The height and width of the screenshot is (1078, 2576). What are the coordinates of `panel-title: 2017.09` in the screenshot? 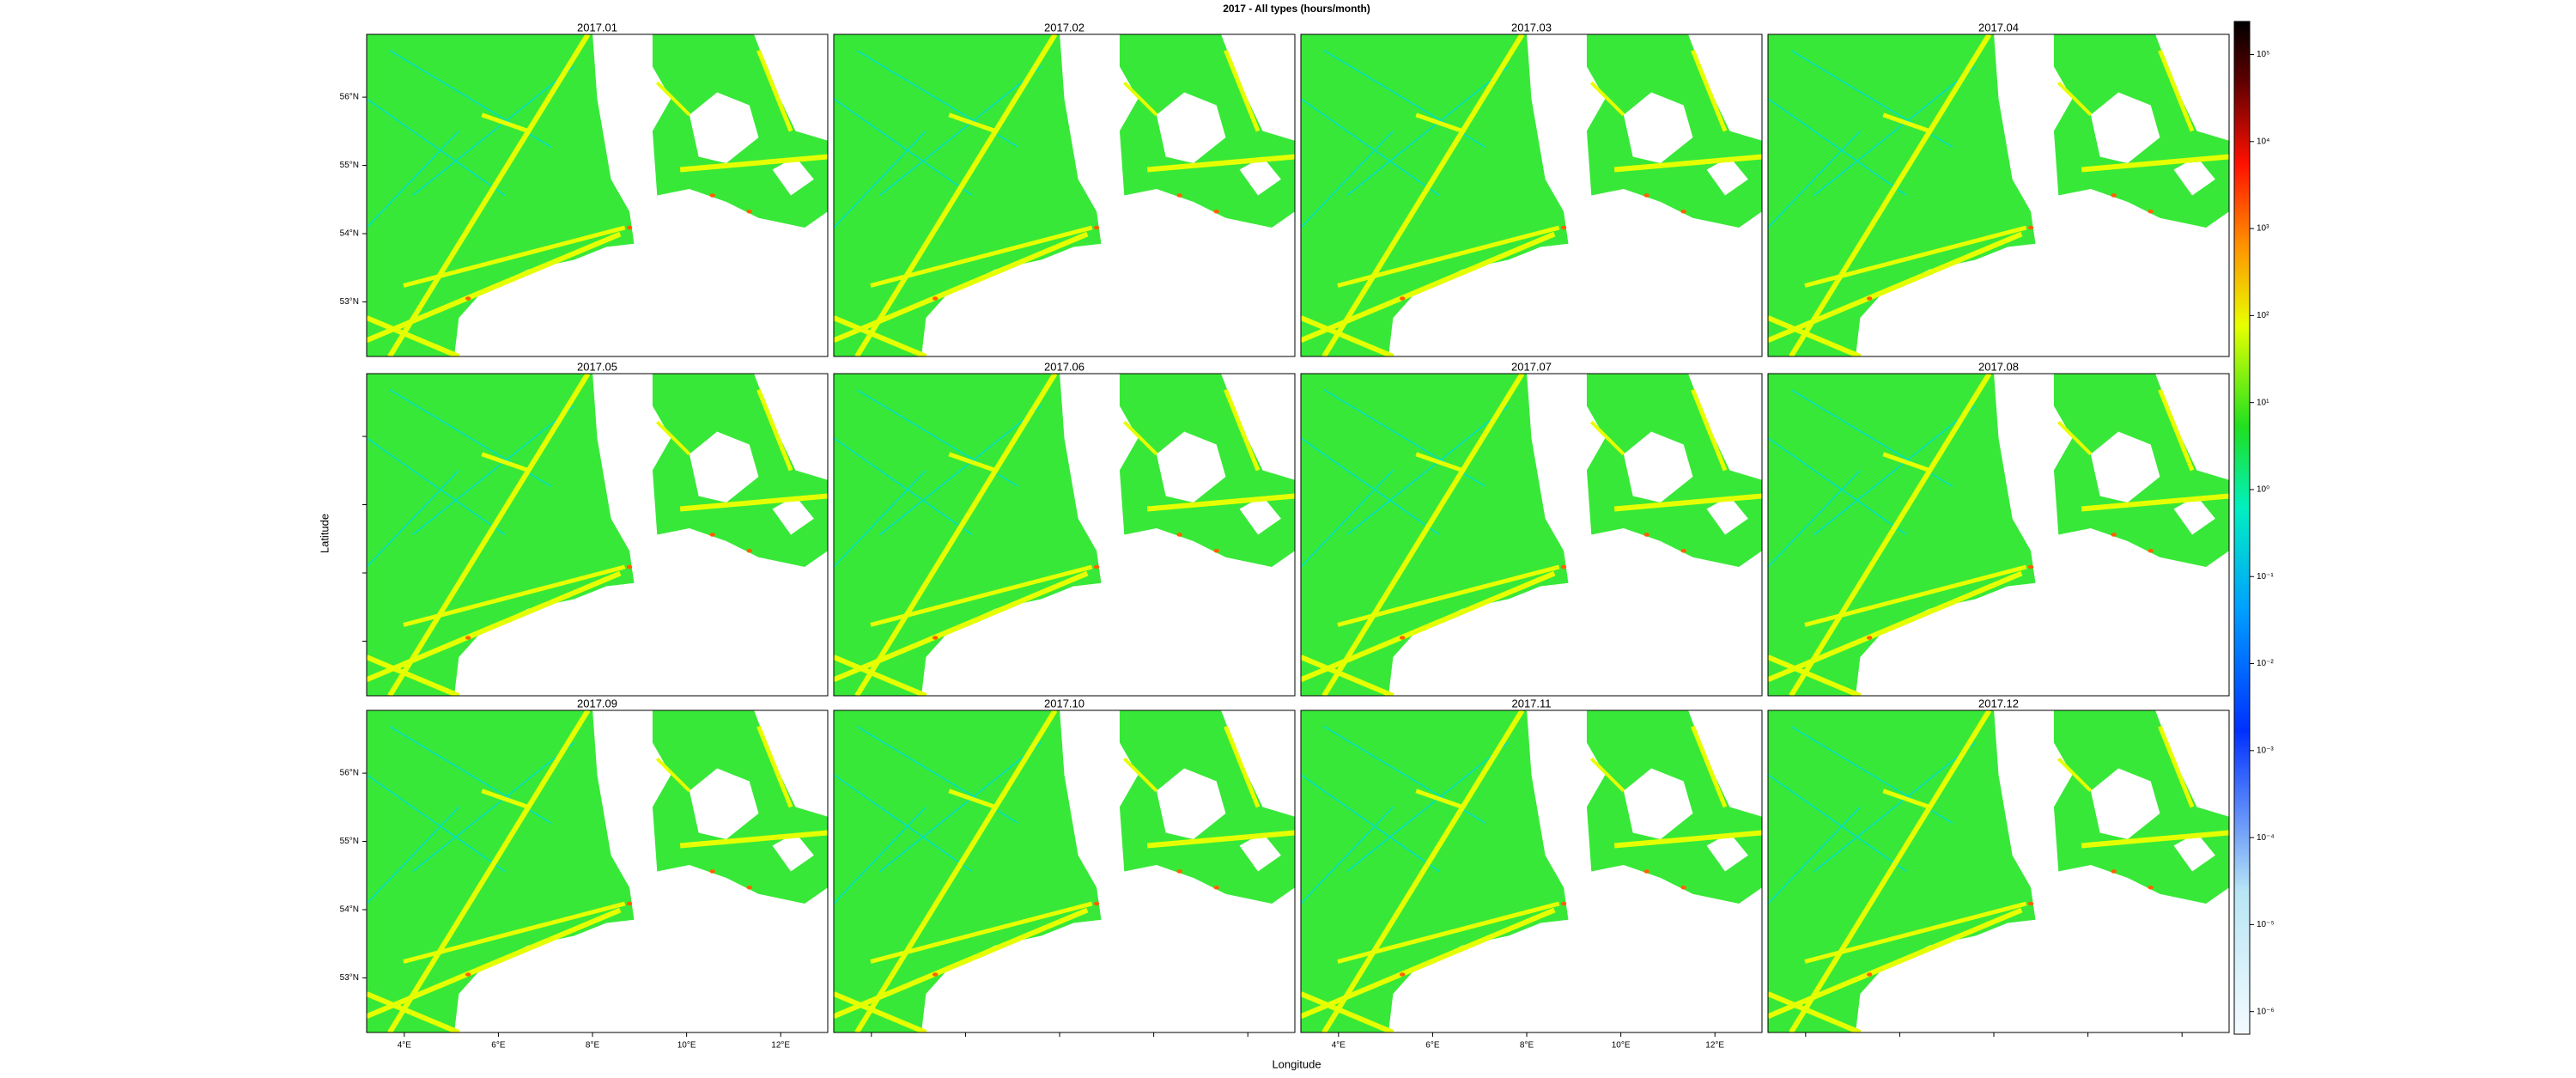 It's located at (597, 703).